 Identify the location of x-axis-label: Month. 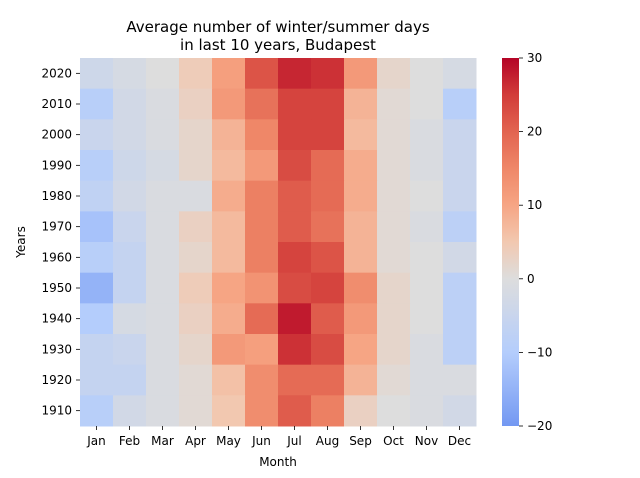
(278, 462).